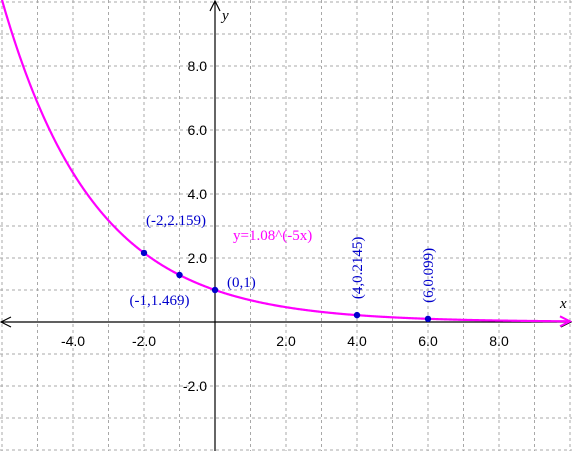 This screenshot has height=451, width=572. What do you see at coordinates (198, 130) in the screenshot?
I see `y-tick-label: 6.0` at bounding box center [198, 130].